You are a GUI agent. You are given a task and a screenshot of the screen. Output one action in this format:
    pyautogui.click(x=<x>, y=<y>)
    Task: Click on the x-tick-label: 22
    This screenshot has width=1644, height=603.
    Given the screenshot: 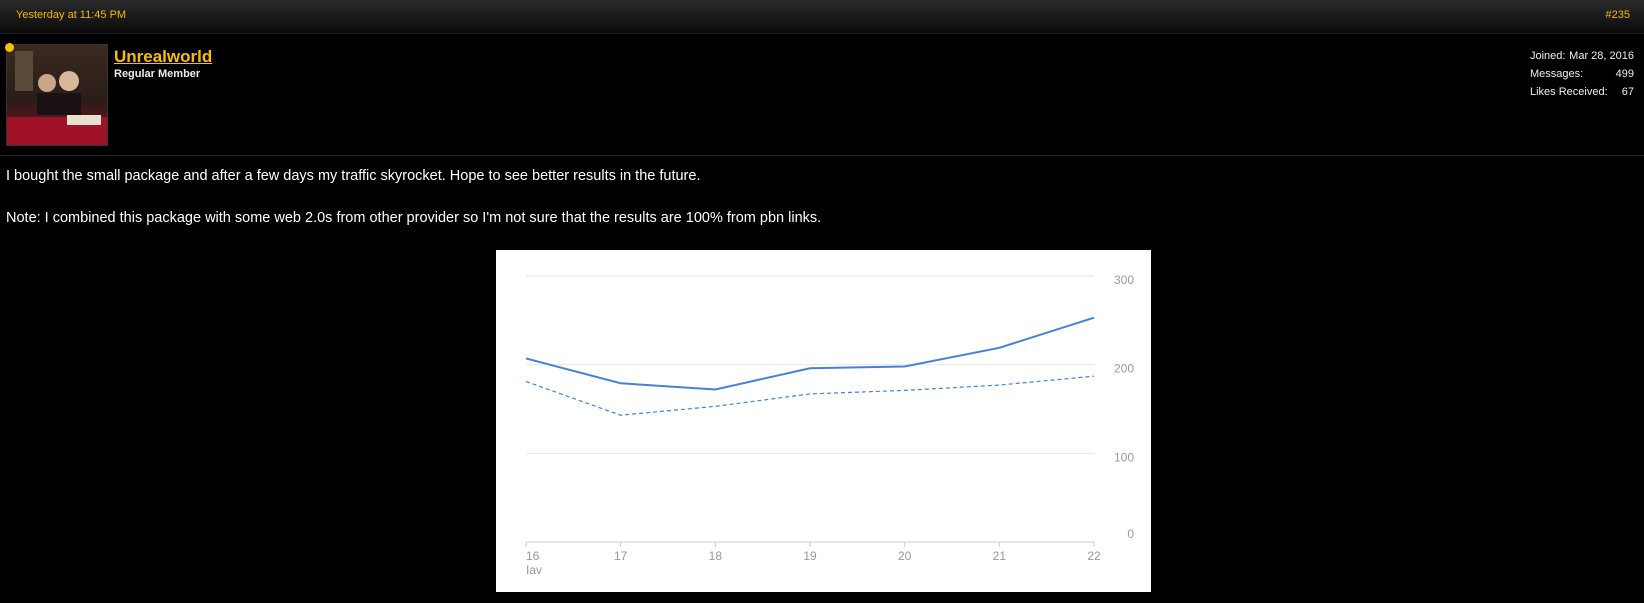 What is the action you would take?
    pyautogui.click(x=1094, y=556)
    